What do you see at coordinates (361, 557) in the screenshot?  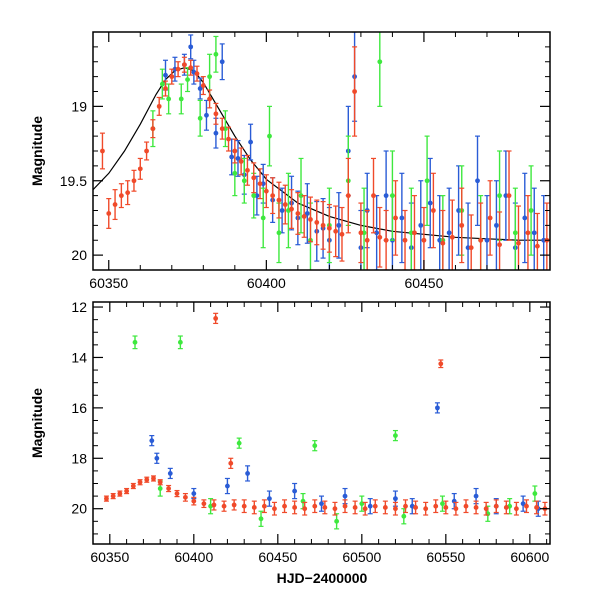 I see `bottom-x-tick-label: 60500` at bounding box center [361, 557].